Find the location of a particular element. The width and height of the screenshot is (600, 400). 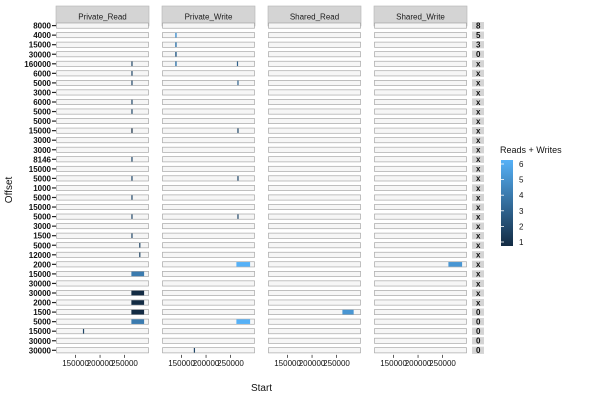

x-tick-label: 200000 is located at coordinates (206, 363).